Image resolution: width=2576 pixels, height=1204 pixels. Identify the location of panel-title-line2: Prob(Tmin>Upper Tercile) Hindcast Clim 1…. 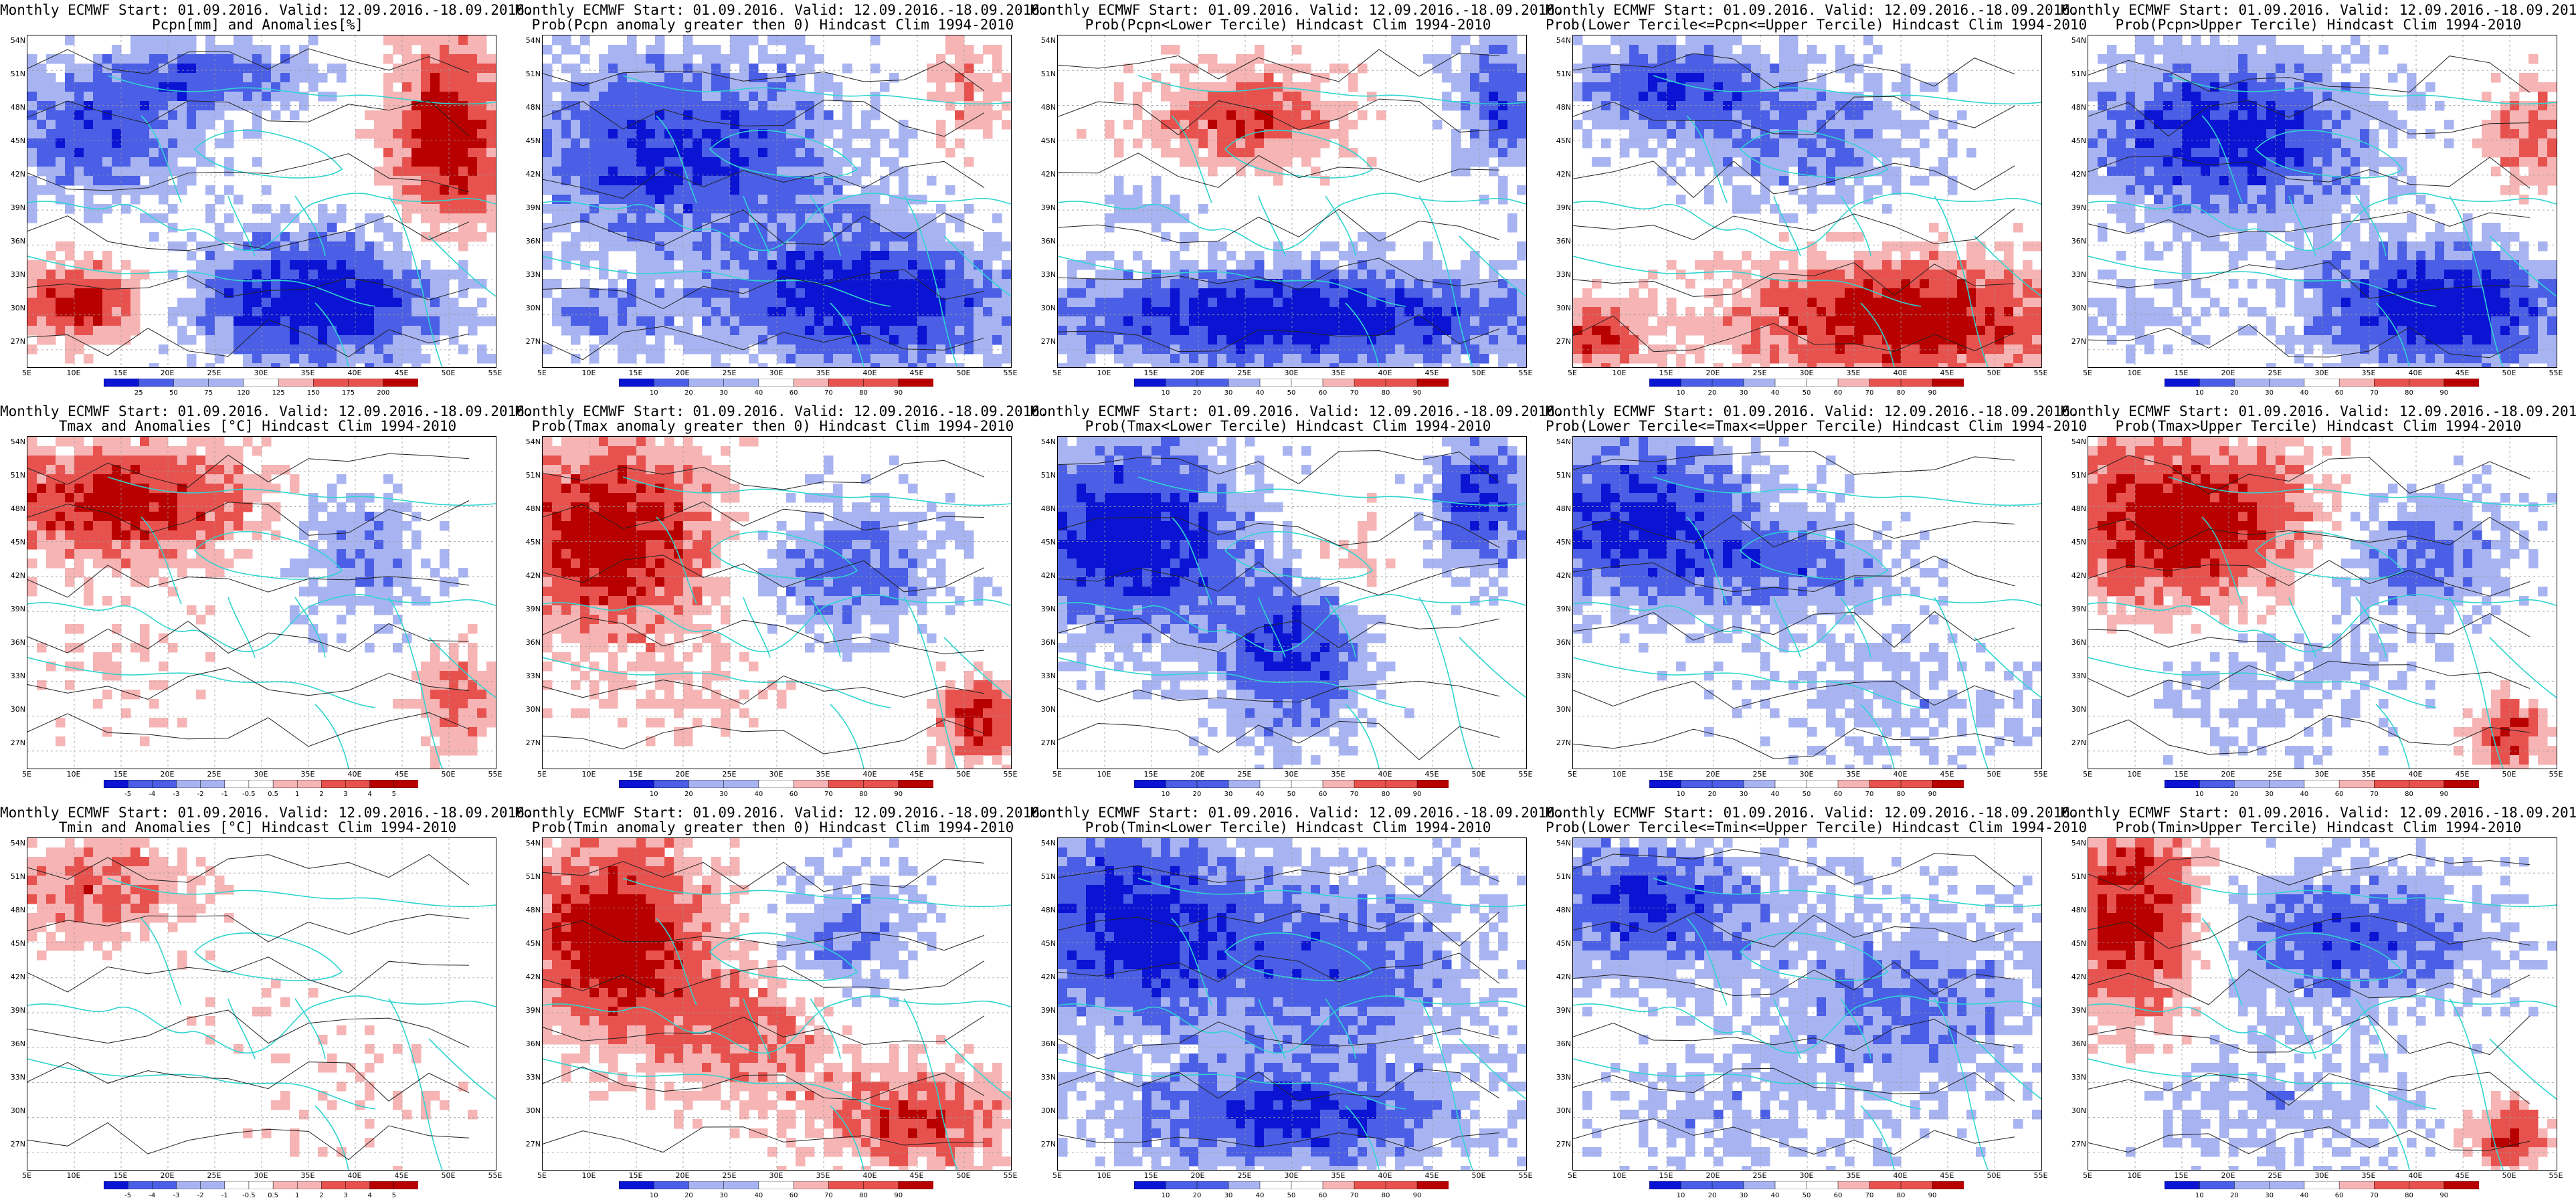
(2318, 827).